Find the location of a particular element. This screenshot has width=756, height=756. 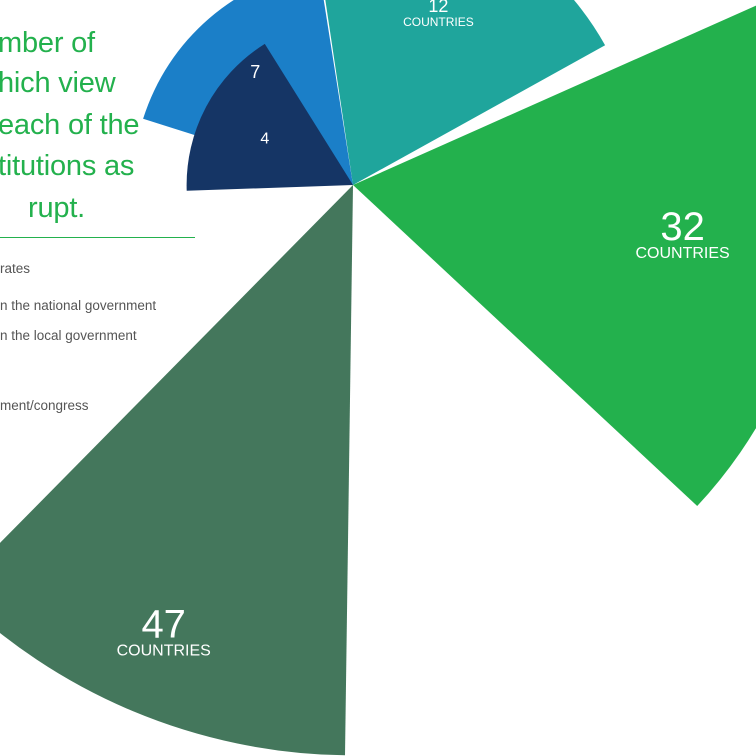

slice-value-label: 12 is located at coordinates (438, 8).